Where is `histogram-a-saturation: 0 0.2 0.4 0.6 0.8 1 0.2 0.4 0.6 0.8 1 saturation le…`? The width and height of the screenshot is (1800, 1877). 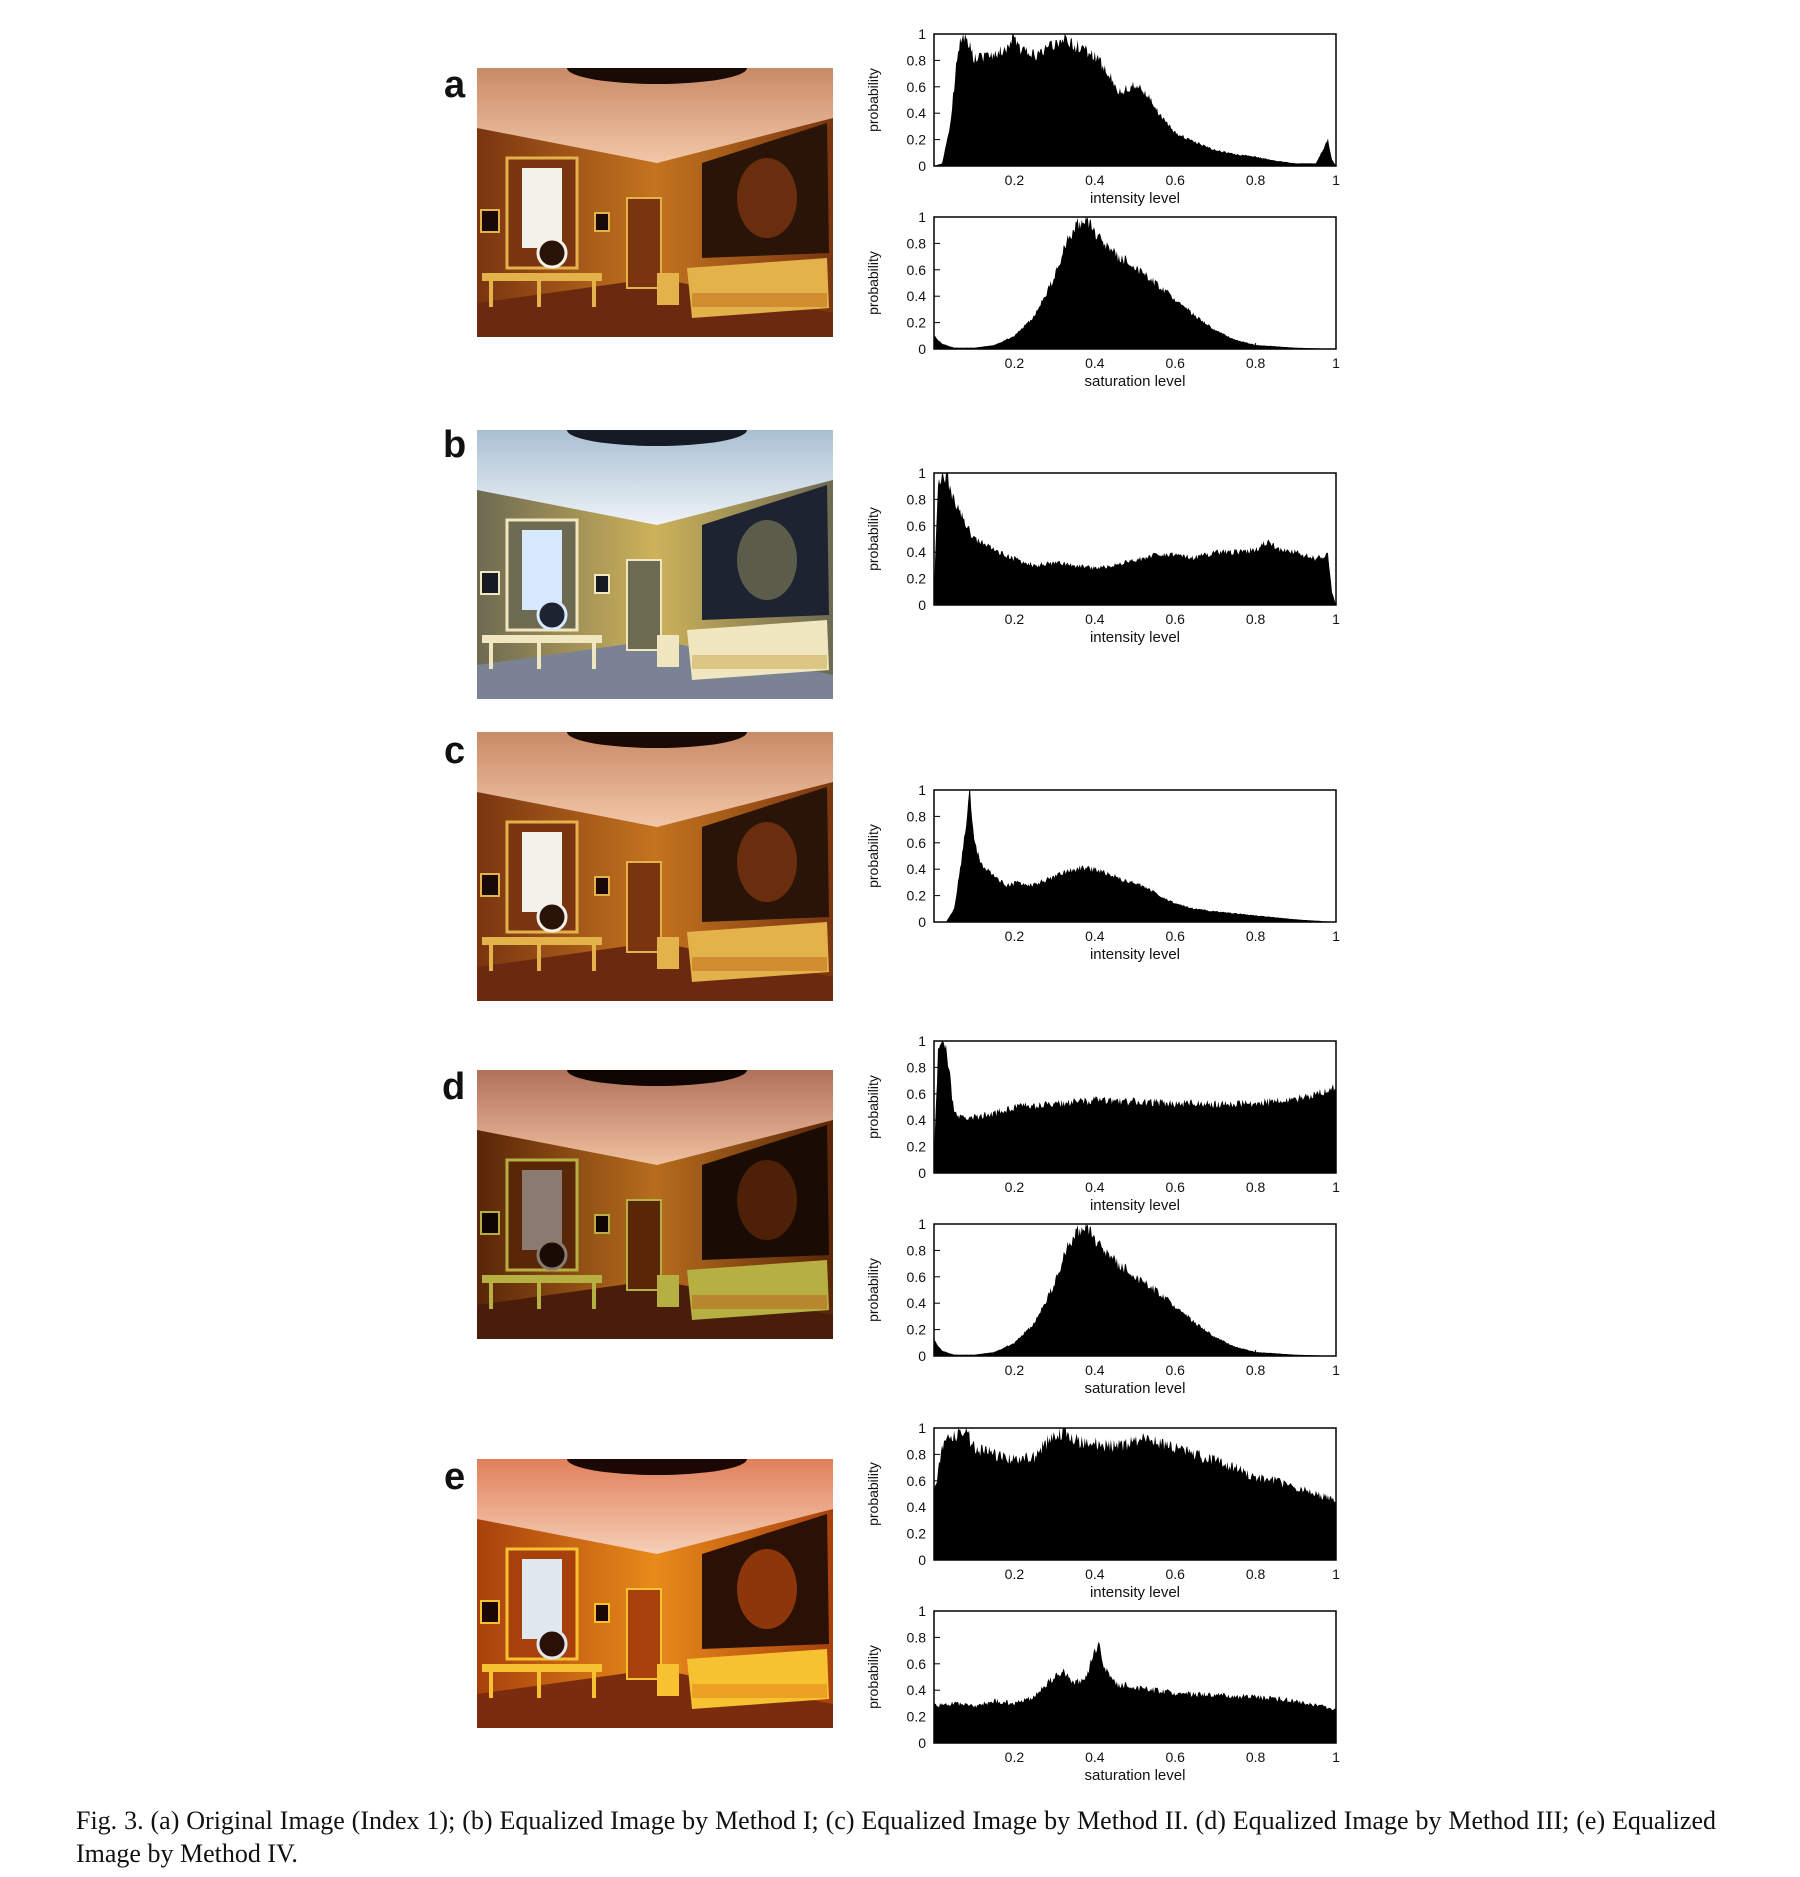 histogram-a-saturation: 0 0.2 0.4 0.6 0.8 1 0.2 0.4 0.6 0.8 1 saturation le… is located at coordinates (1114, 304).